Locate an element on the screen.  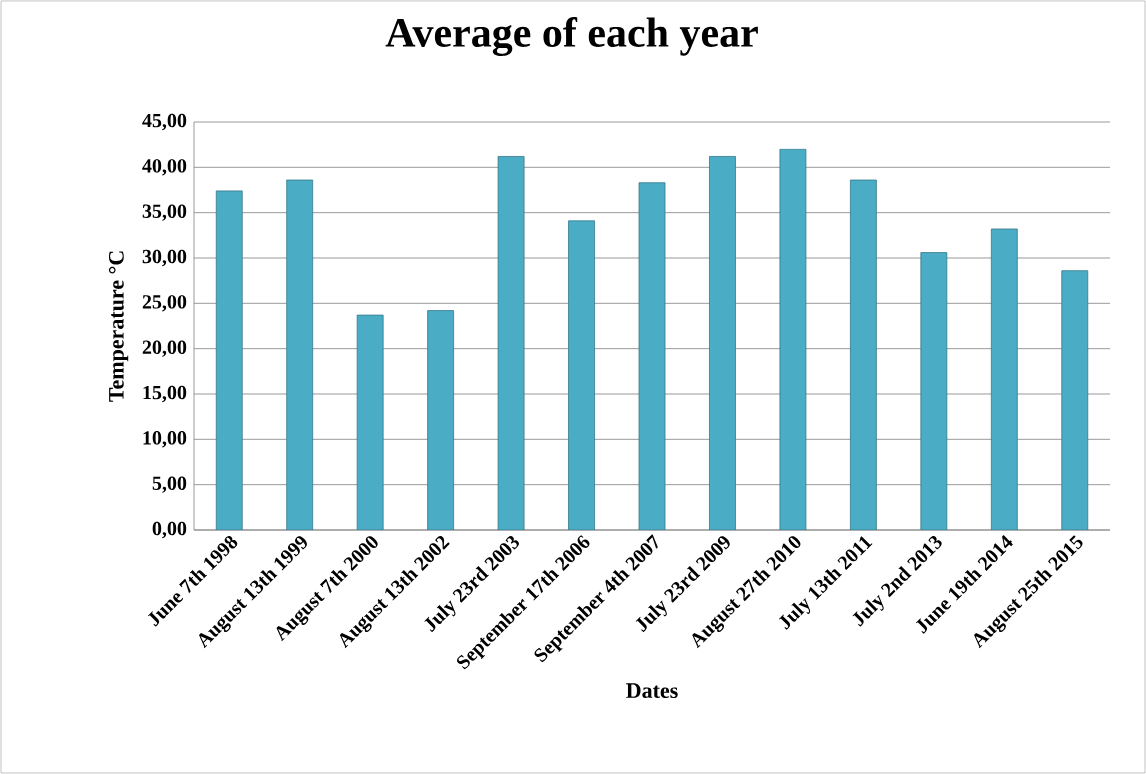
y-tick-label: 45,00 is located at coordinates (164, 122).